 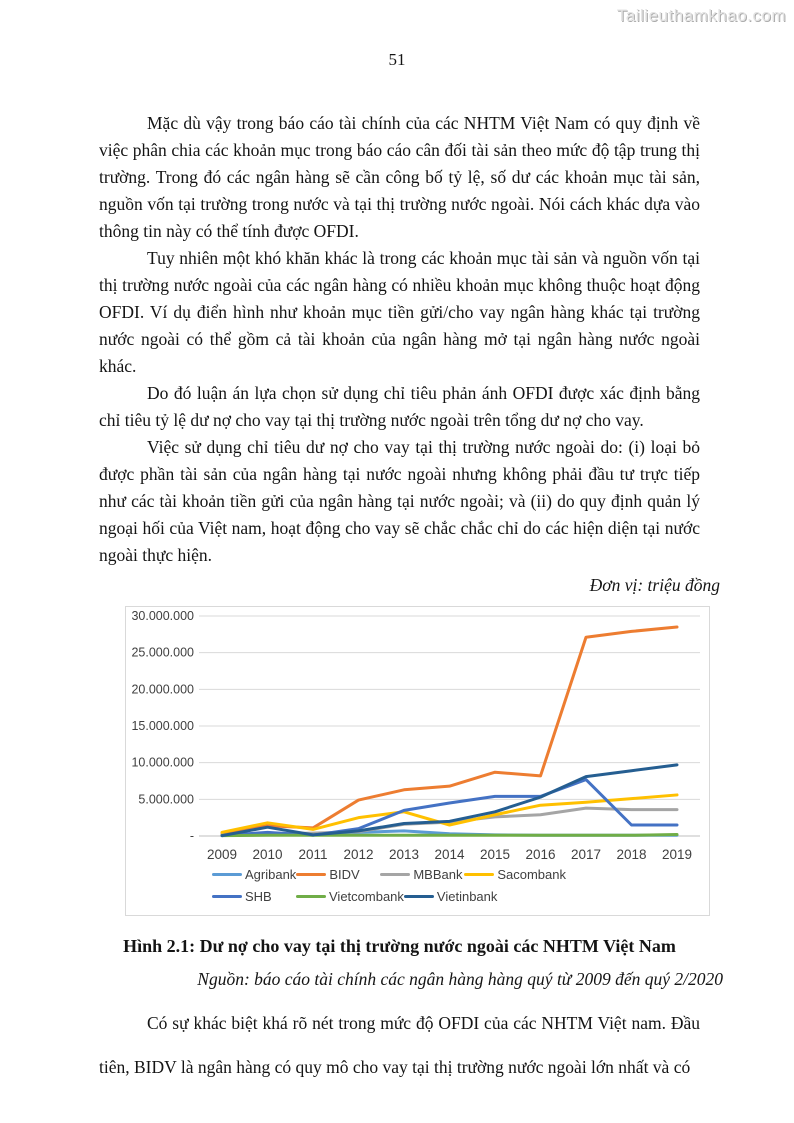 What do you see at coordinates (540, 854) in the screenshot?
I see `x-axis-tick-label: 2016` at bounding box center [540, 854].